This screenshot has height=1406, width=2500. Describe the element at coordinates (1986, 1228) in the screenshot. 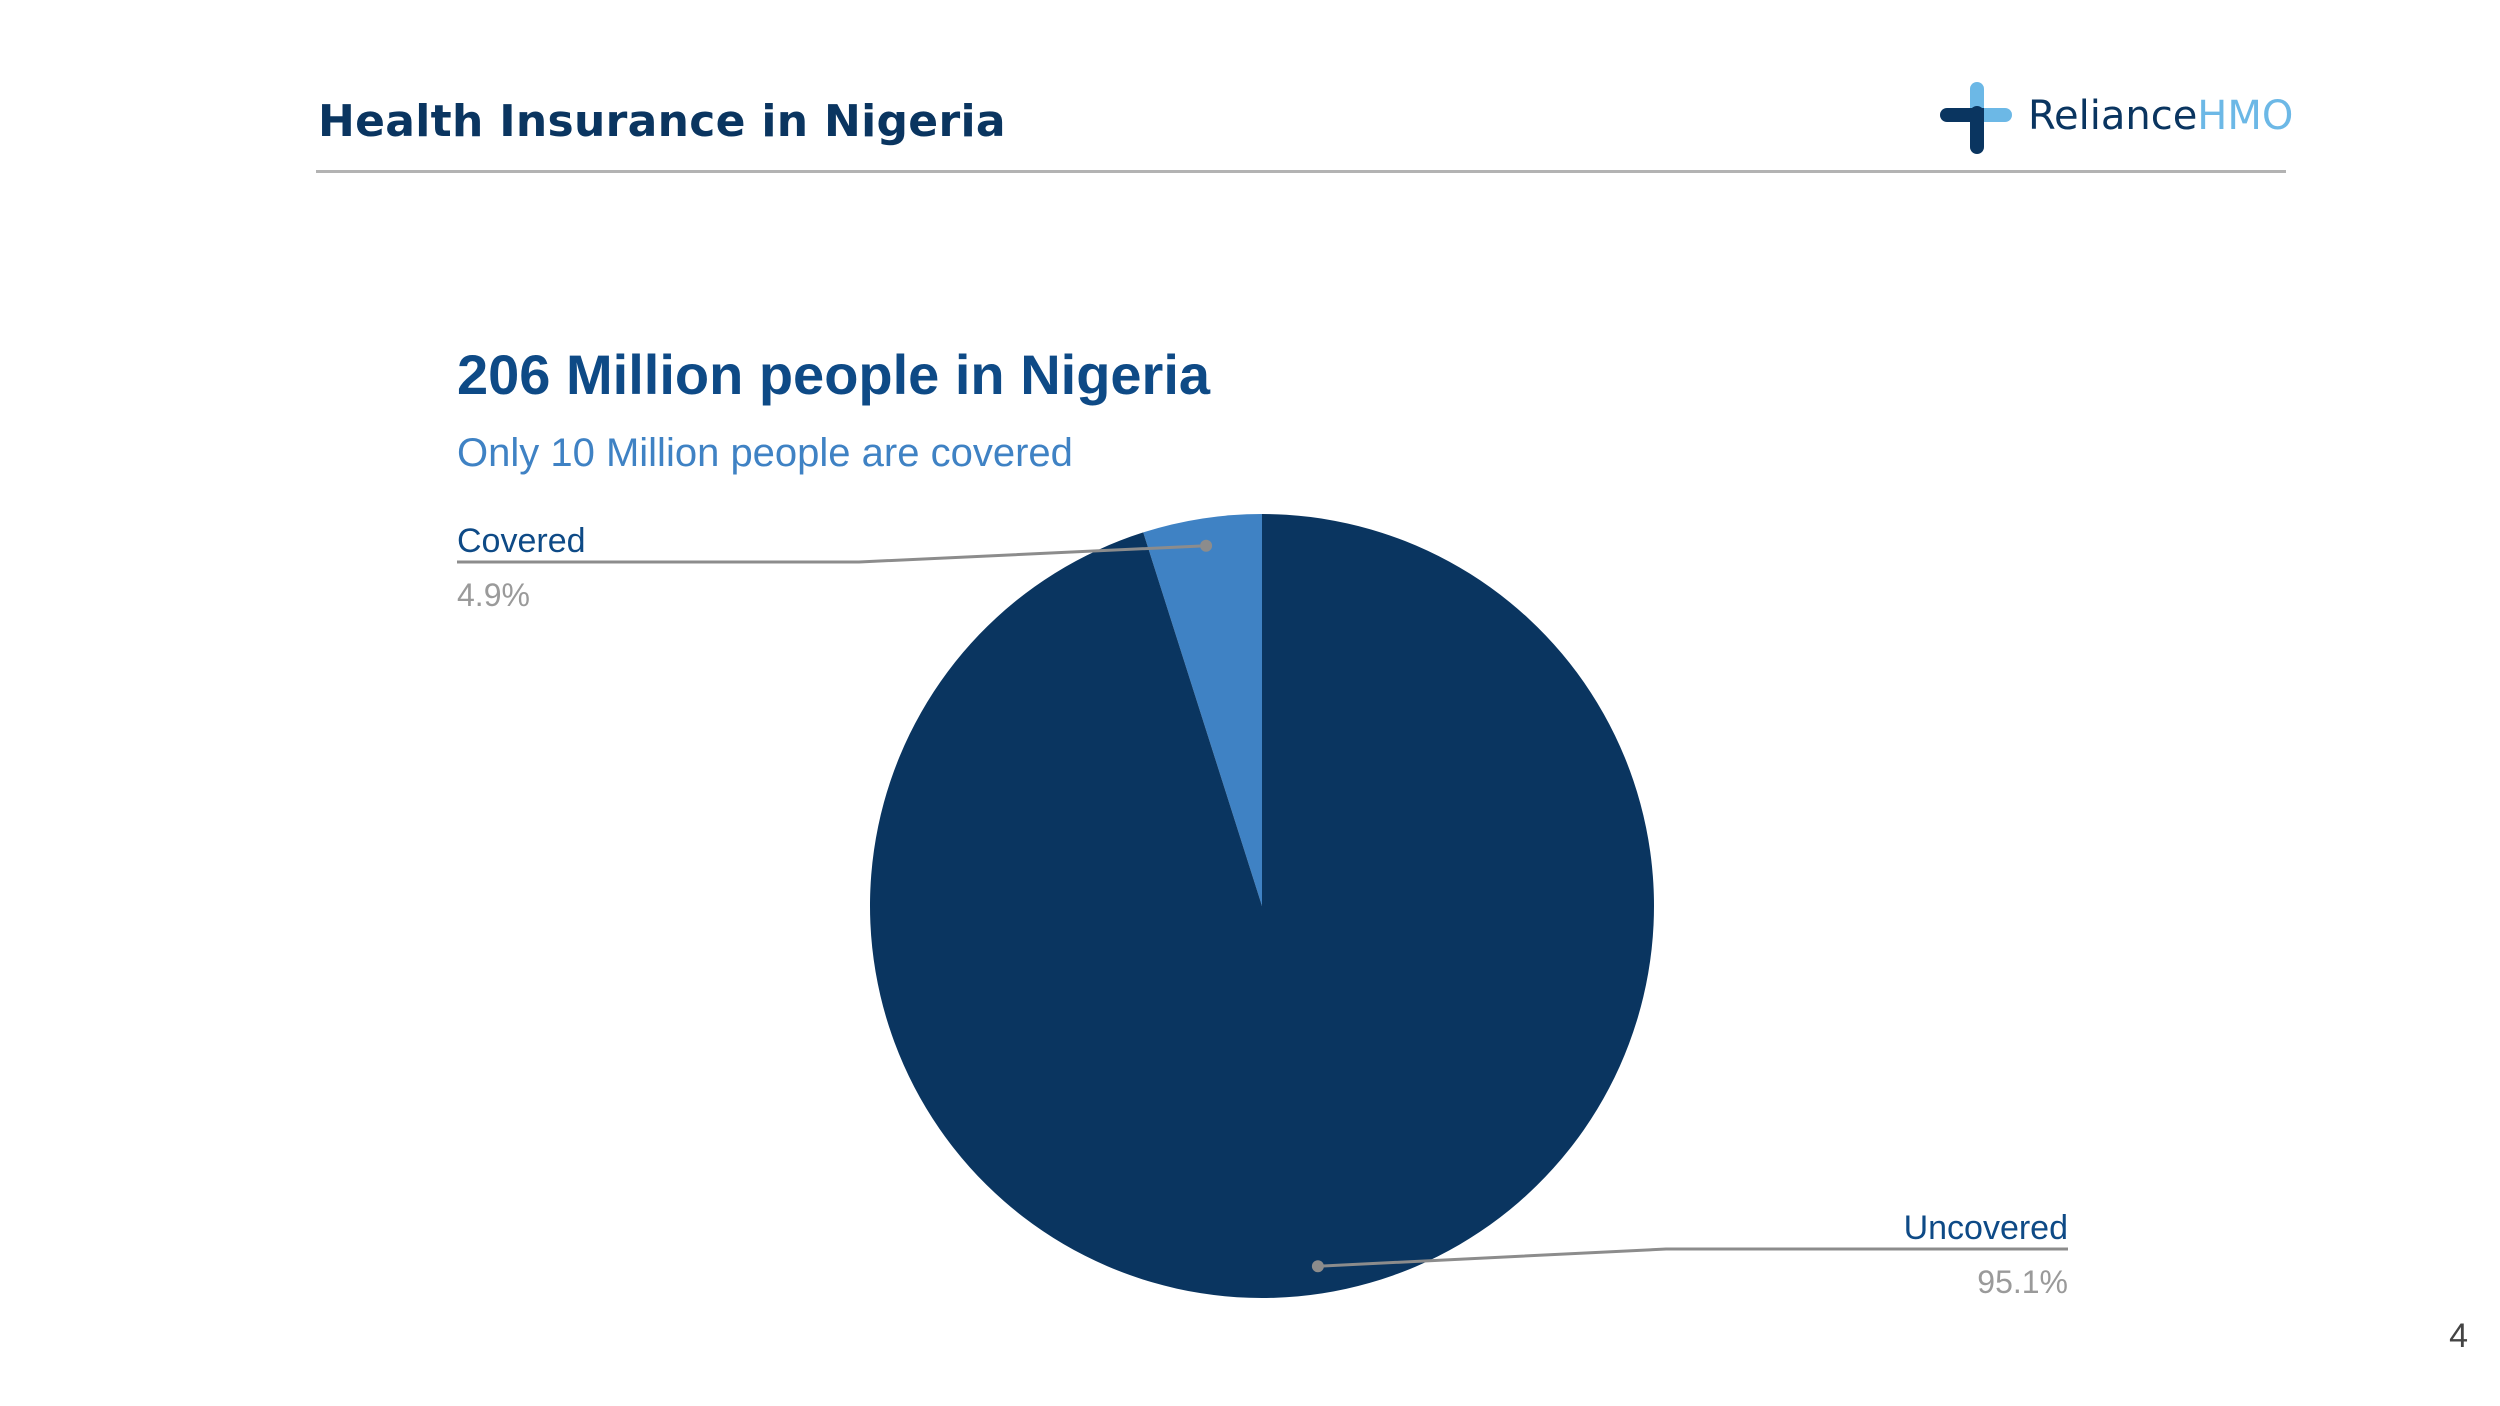

I see `slice-label-uncovered: Uncovered` at that location.